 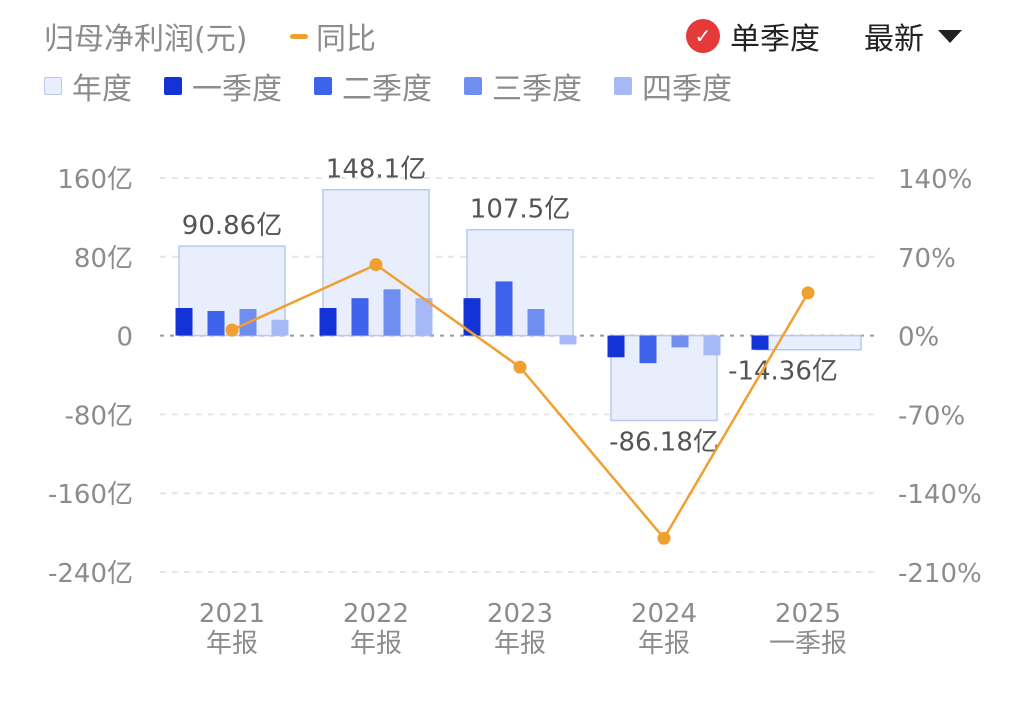 I want to click on legend-label-year: 年度, so click(x=102, y=89).